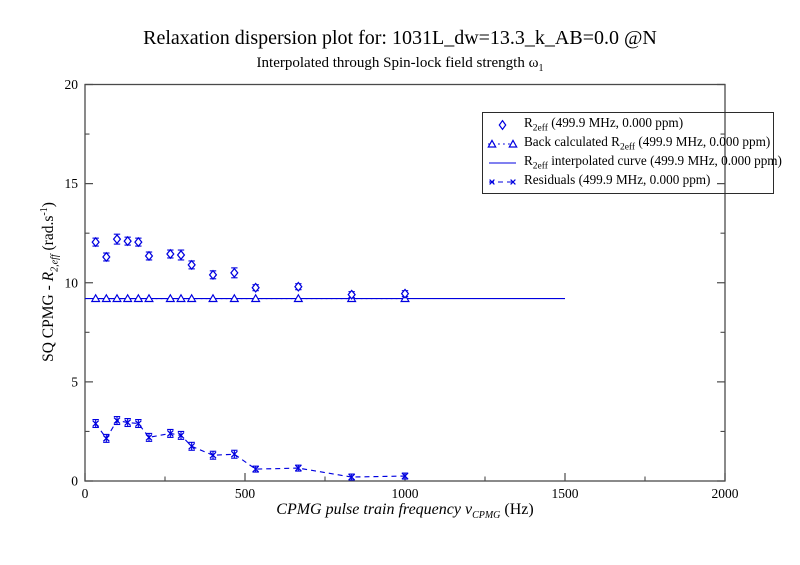  I want to click on legend-item-residuals: Residuals (499.9 MHz, 0.000 ppm), so click(630, 181).